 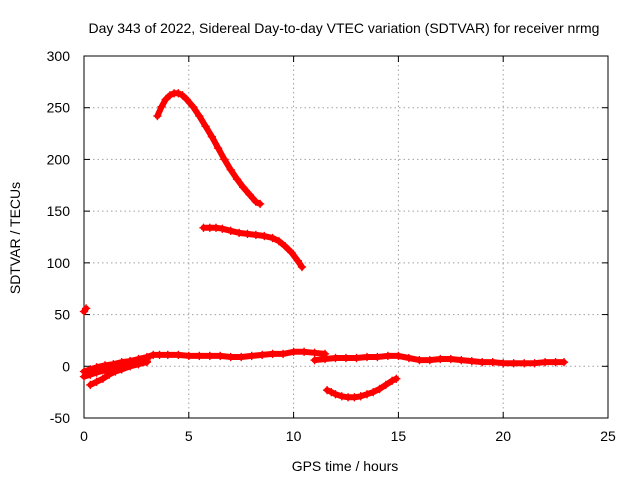 What do you see at coordinates (84, 436) in the screenshot?
I see `x-tick-label: 0` at bounding box center [84, 436].